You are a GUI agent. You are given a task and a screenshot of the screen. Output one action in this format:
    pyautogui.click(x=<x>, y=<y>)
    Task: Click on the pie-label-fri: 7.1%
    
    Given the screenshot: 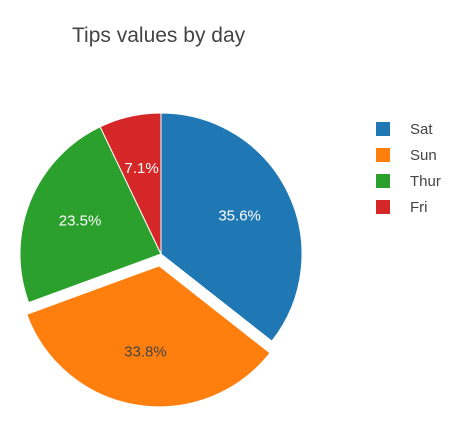 What is the action you would take?
    pyautogui.click(x=142, y=168)
    